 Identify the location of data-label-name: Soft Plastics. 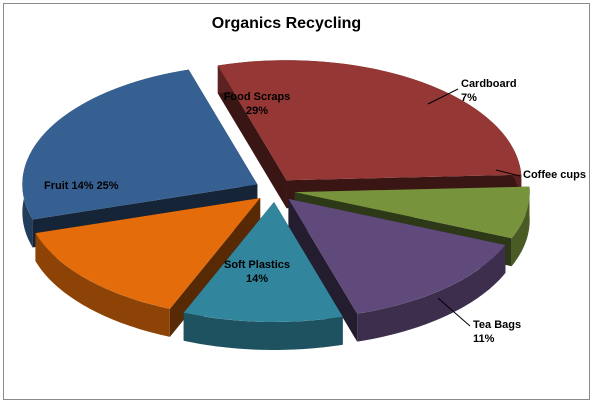
(257, 265).